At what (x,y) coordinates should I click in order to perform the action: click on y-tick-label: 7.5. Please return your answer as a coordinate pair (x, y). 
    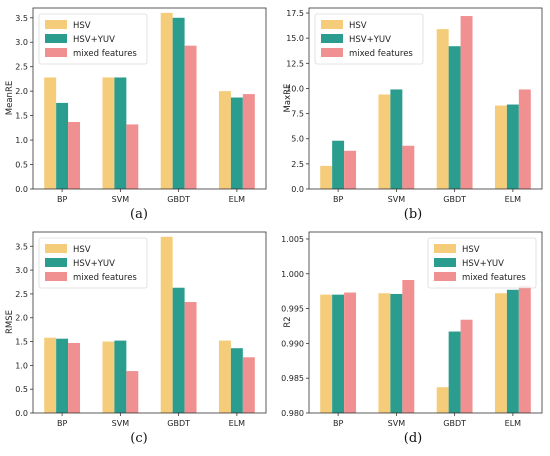
    Looking at the image, I should click on (297, 114).